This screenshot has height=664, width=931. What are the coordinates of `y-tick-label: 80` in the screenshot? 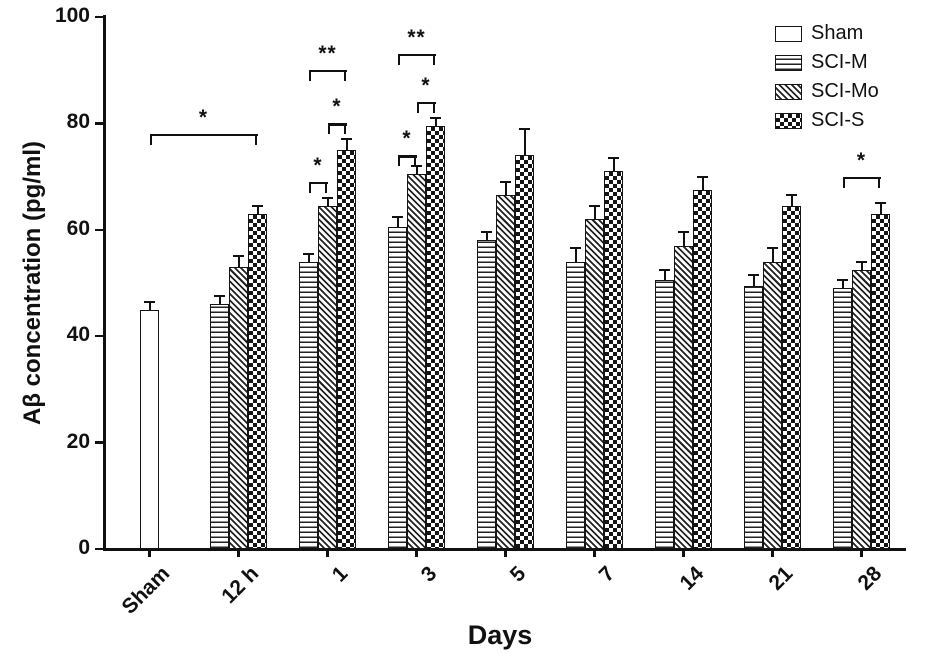 It's located at (78, 122).